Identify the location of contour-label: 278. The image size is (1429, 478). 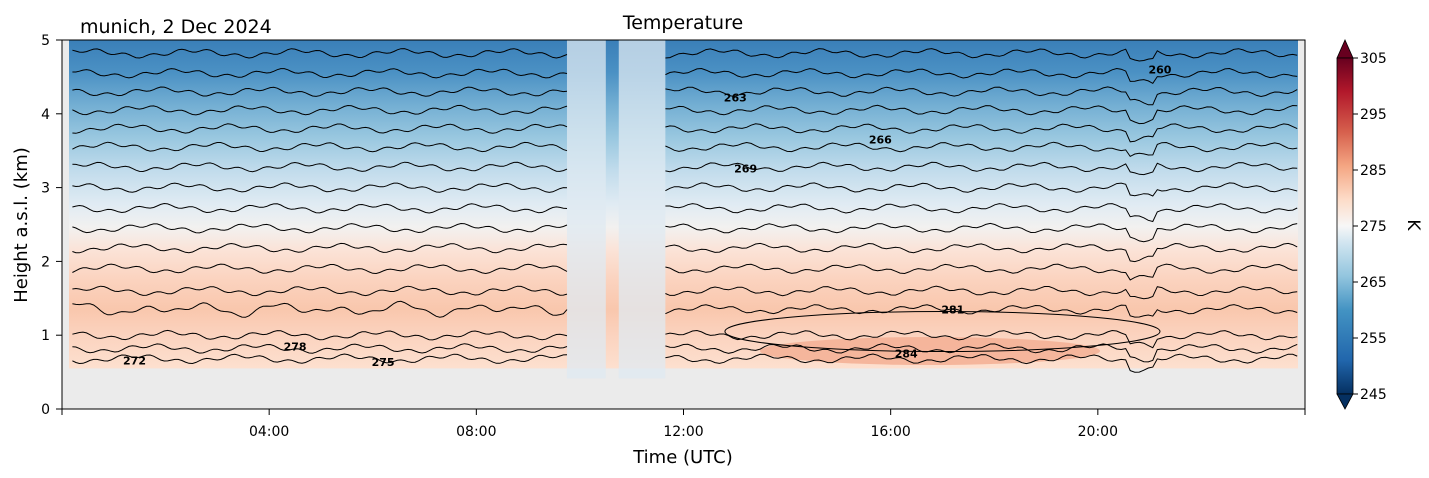
(295, 346).